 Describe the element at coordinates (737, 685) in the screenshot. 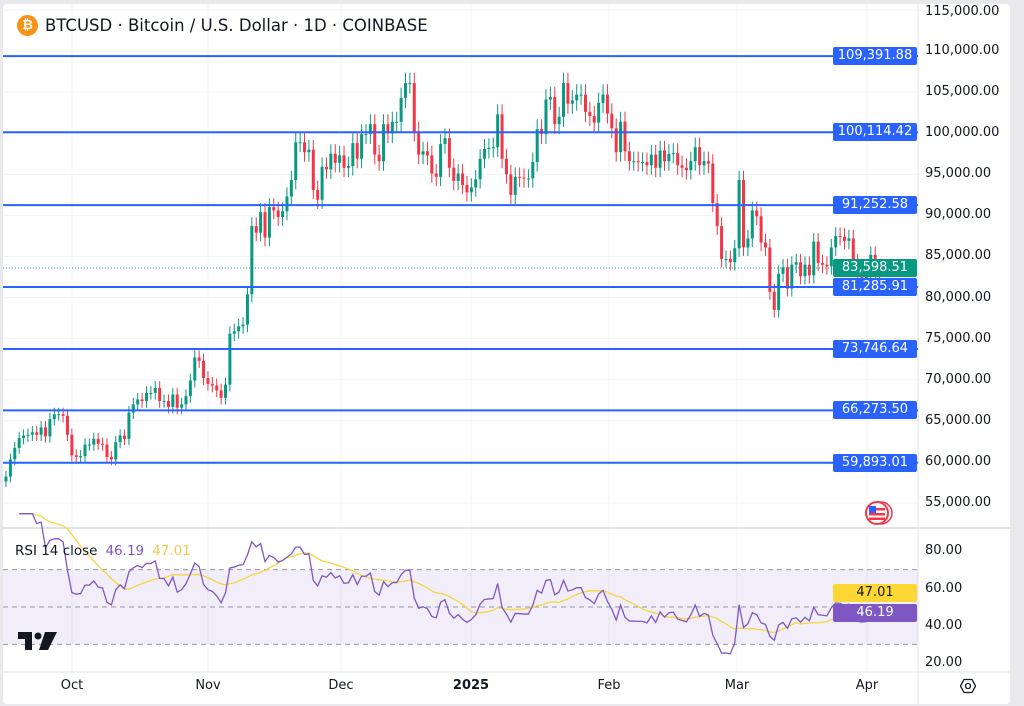

I see `time-label-mar: Mar` at that location.